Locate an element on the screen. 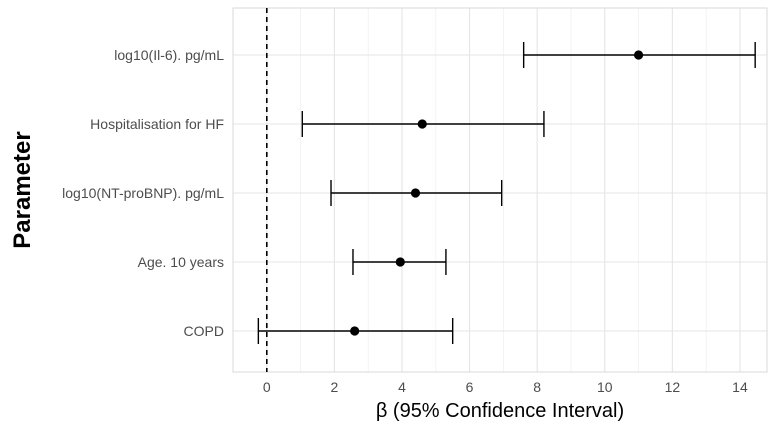 The image size is (769, 423). x-tick-label: 14 is located at coordinates (740, 387).